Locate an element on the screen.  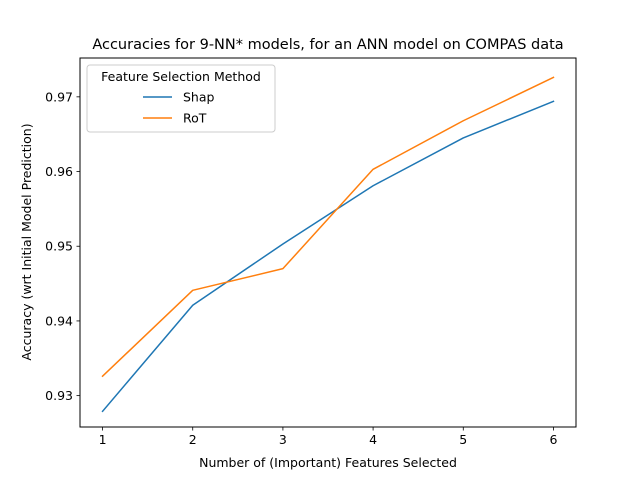
y-axis-ticks: 0.93 0.94 0.95 0.96 0.97 is located at coordinates (62, 246).